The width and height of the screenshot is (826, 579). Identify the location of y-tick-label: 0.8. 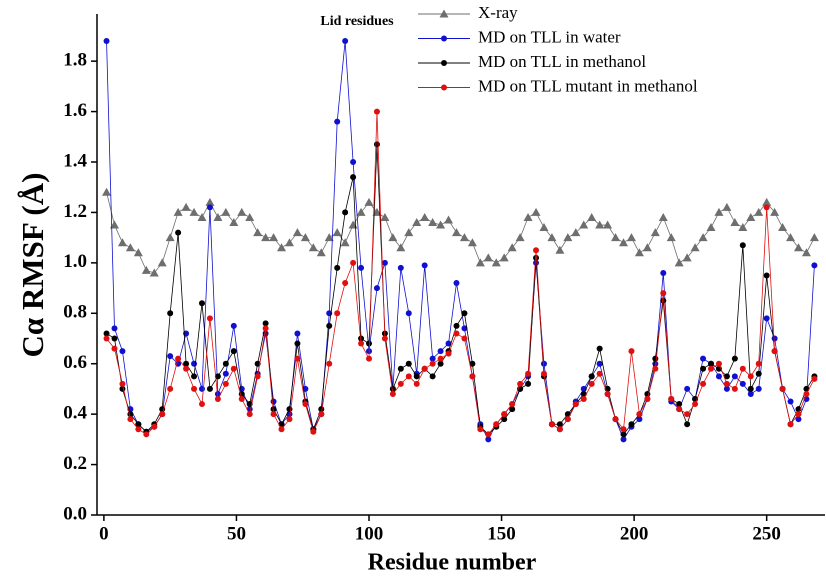
(75, 312).